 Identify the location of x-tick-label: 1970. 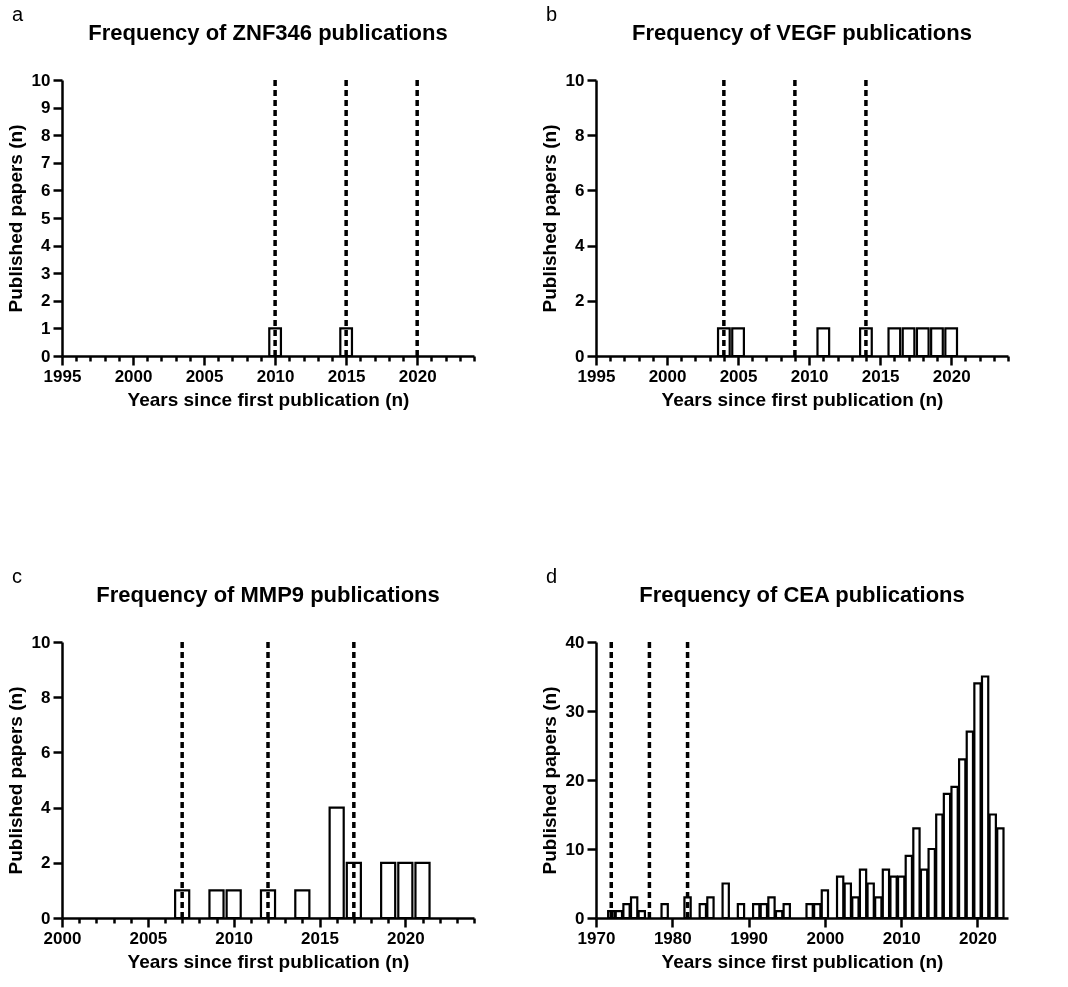
(596, 938).